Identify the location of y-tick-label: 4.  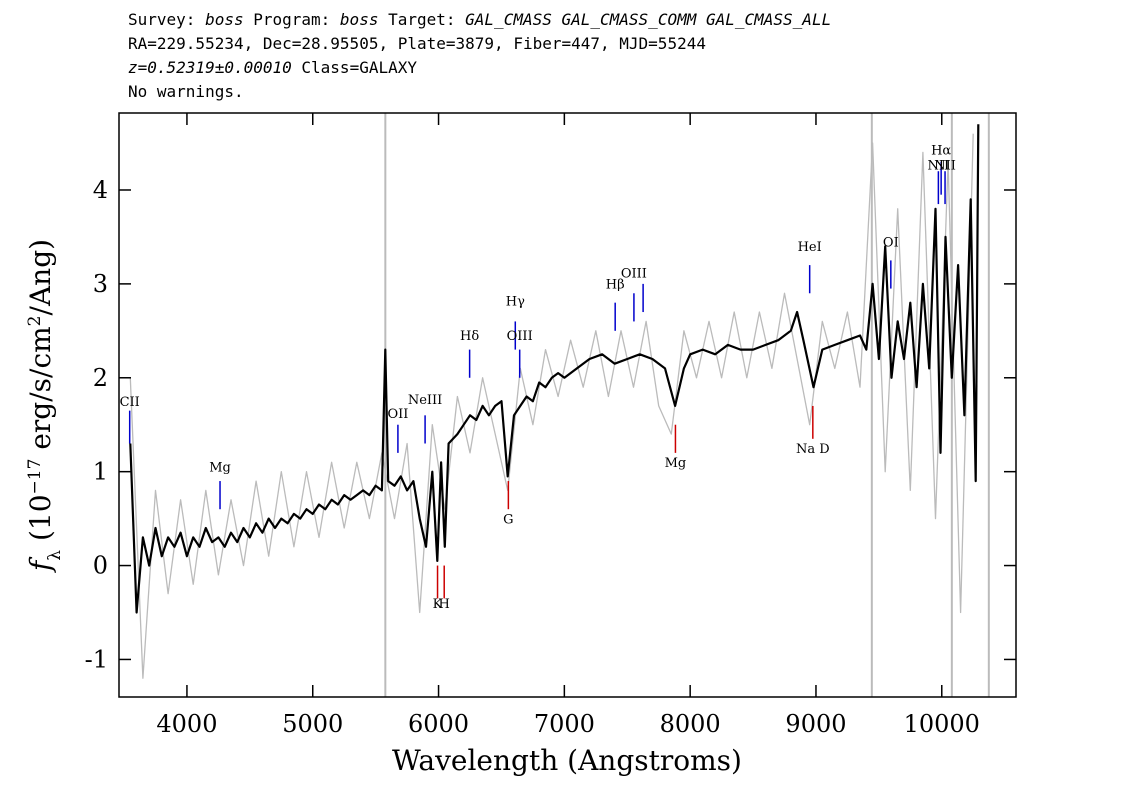
(100, 190).